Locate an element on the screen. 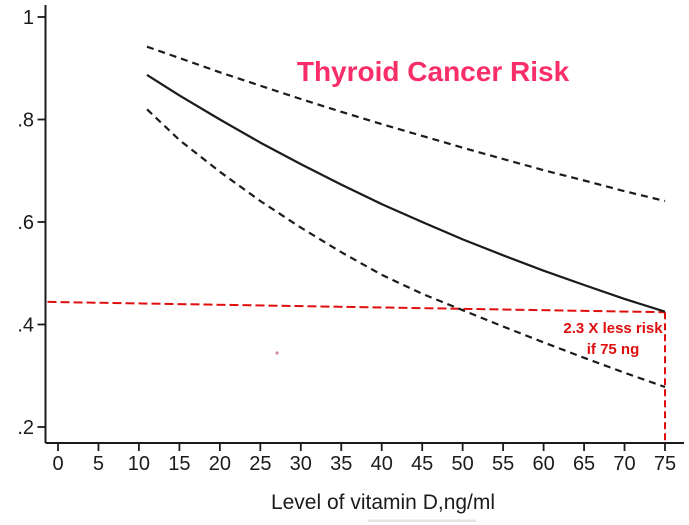 Image resolution: width=689 pixels, height=525 pixels. x-tick-label: 25 is located at coordinates (260, 464).